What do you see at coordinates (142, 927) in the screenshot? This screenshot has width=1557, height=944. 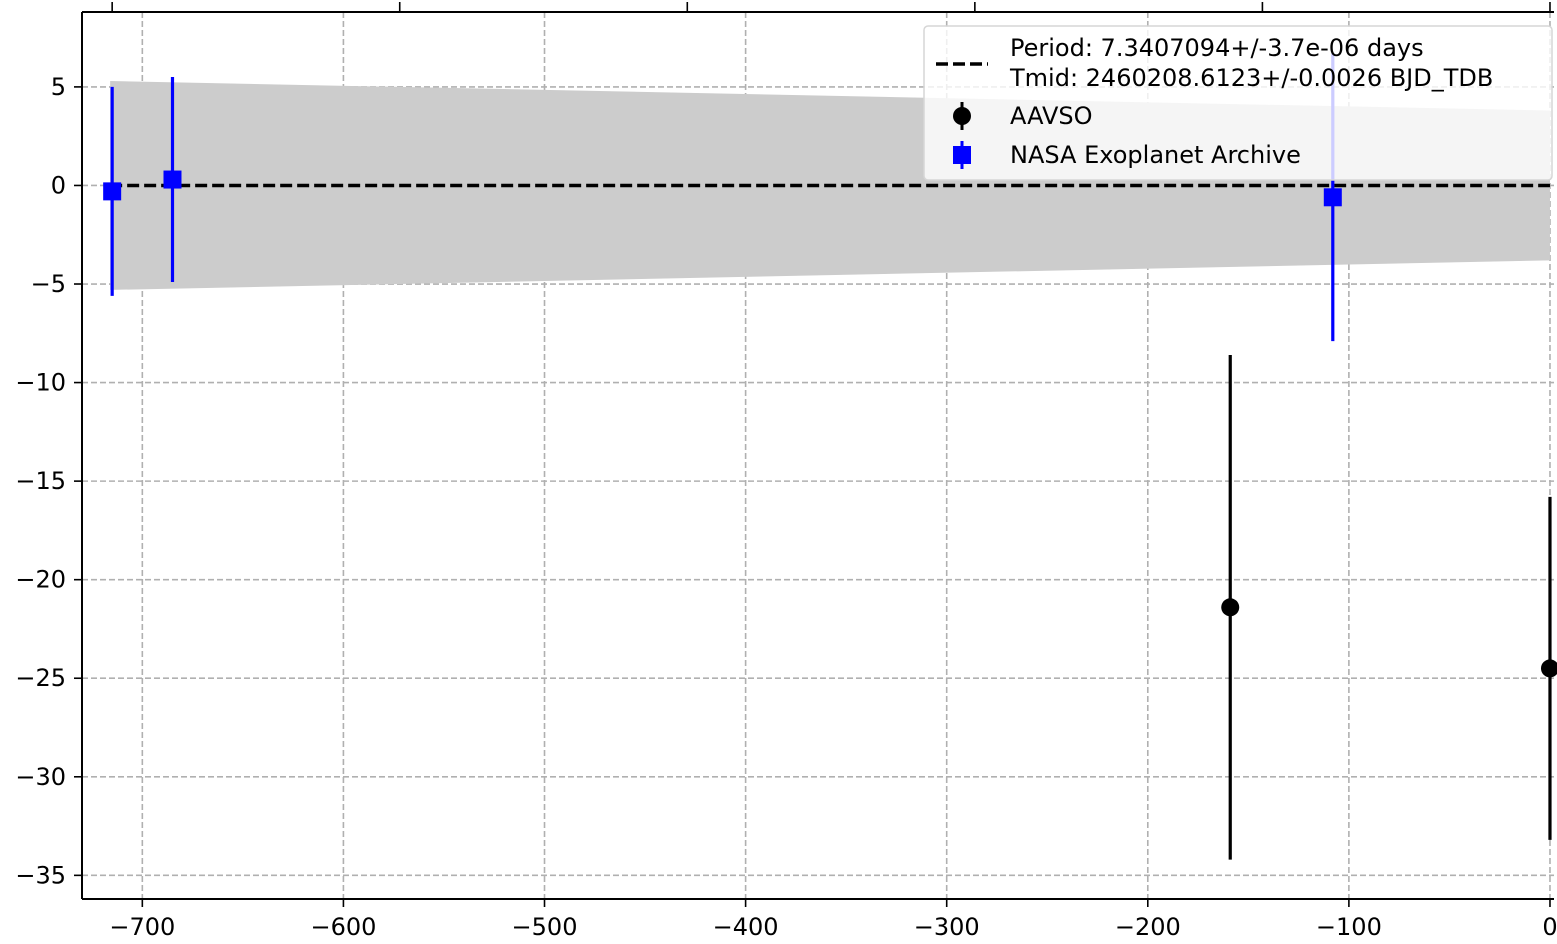 I see `x-tick-label: −700` at bounding box center [142, 927].